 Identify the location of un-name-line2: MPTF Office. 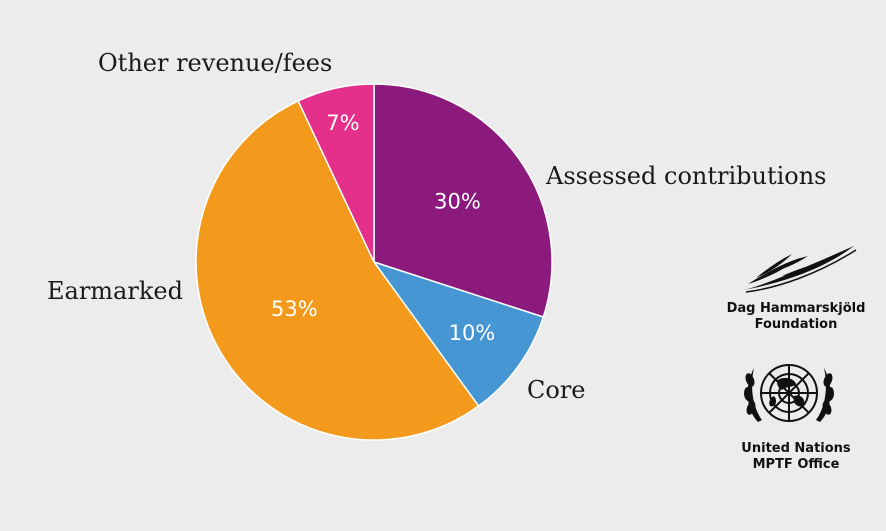
(796, 464).